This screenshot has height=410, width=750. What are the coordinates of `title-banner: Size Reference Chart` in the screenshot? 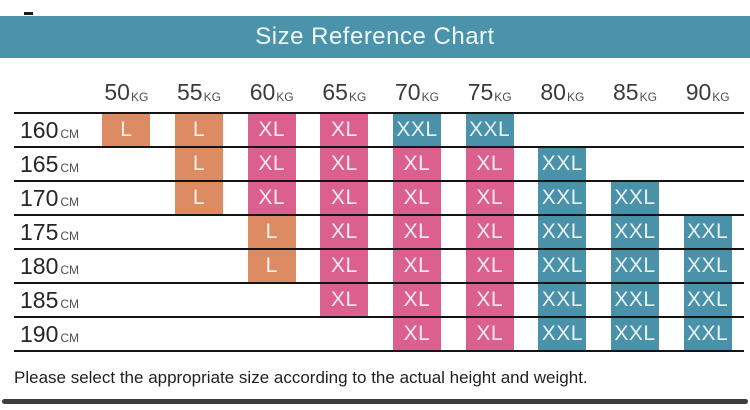 It's located at (375, 37).